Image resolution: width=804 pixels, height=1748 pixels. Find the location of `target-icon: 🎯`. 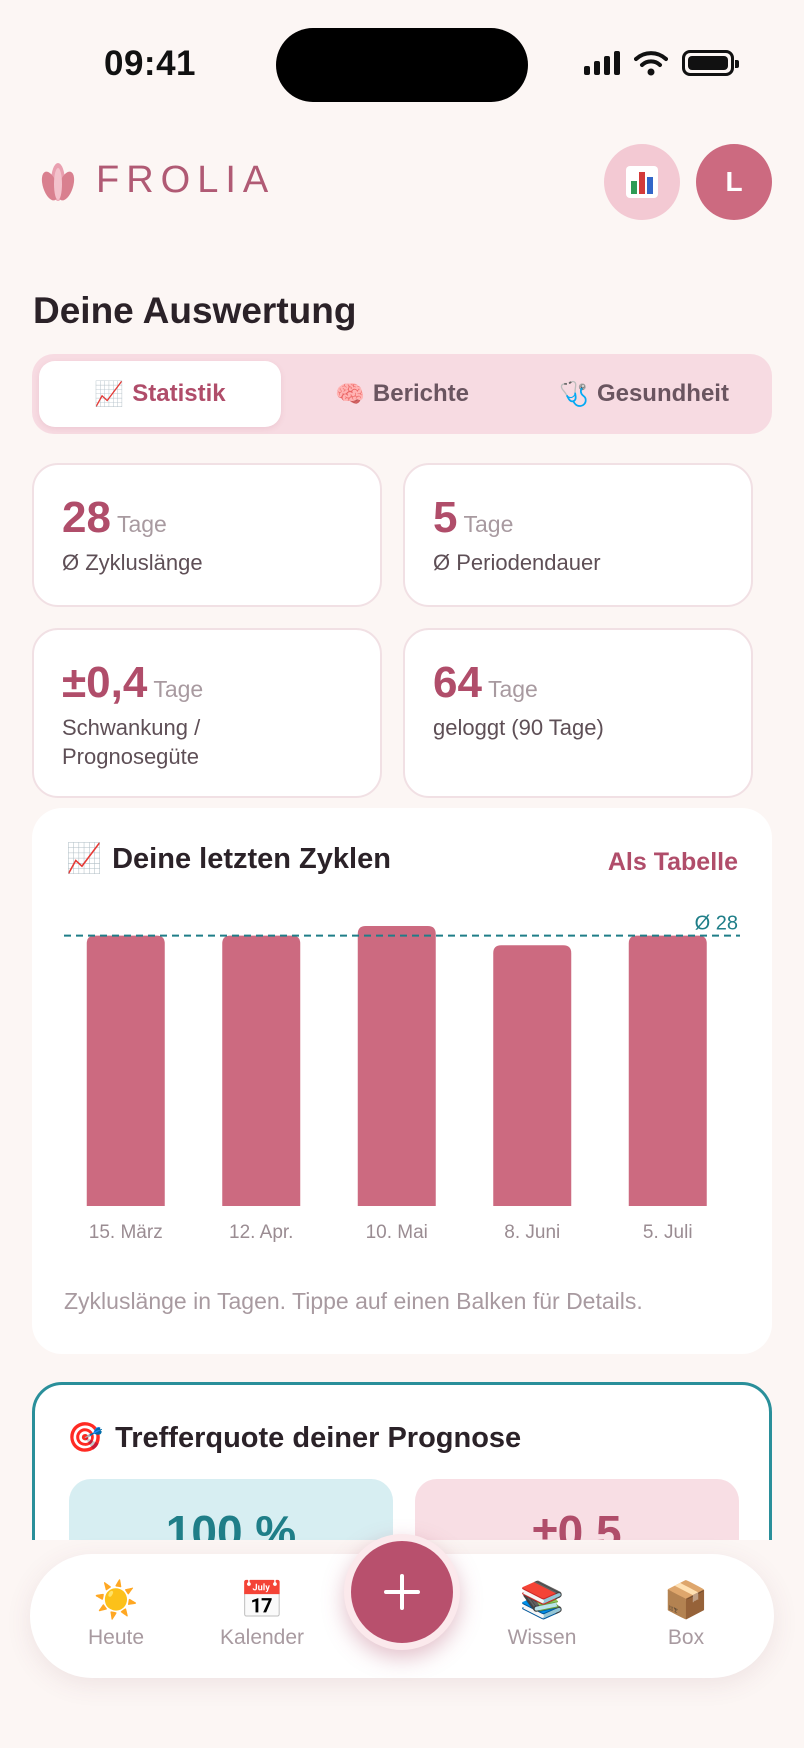

target-icon: 🎯 is located at coordinates (85, 1438).